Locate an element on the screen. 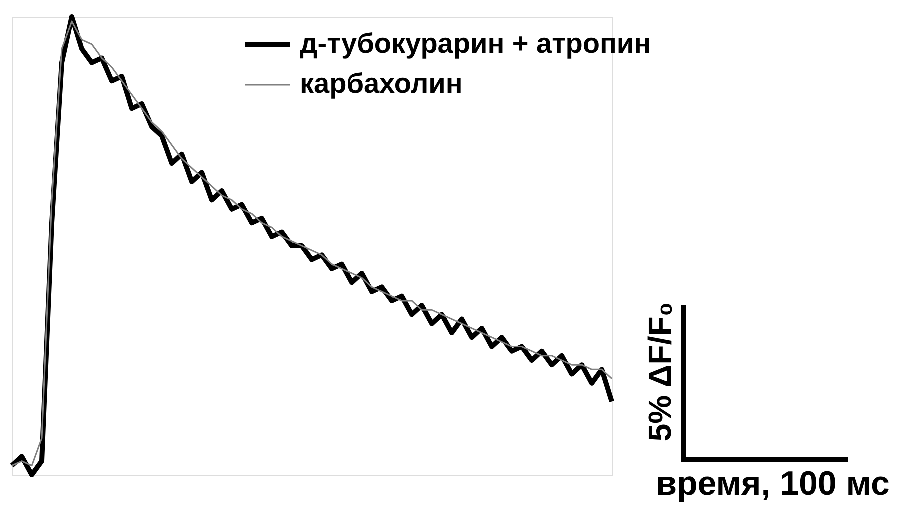  legend-label: д-тубокурарин + атропин is located at coordinates (476, 43).